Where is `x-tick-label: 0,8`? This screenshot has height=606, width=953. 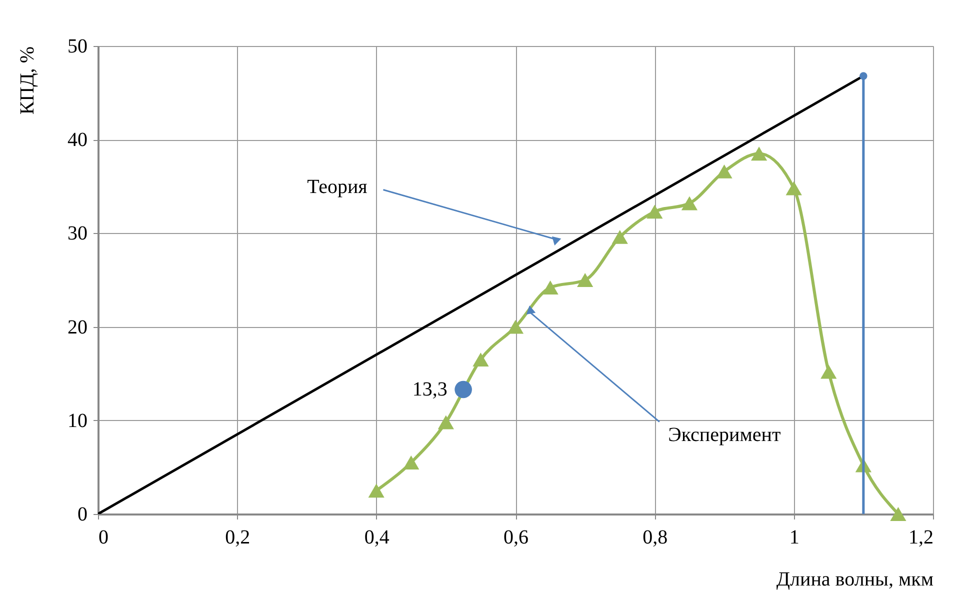
x-tick-label: 0,8 is located at coordinates (655, 537).